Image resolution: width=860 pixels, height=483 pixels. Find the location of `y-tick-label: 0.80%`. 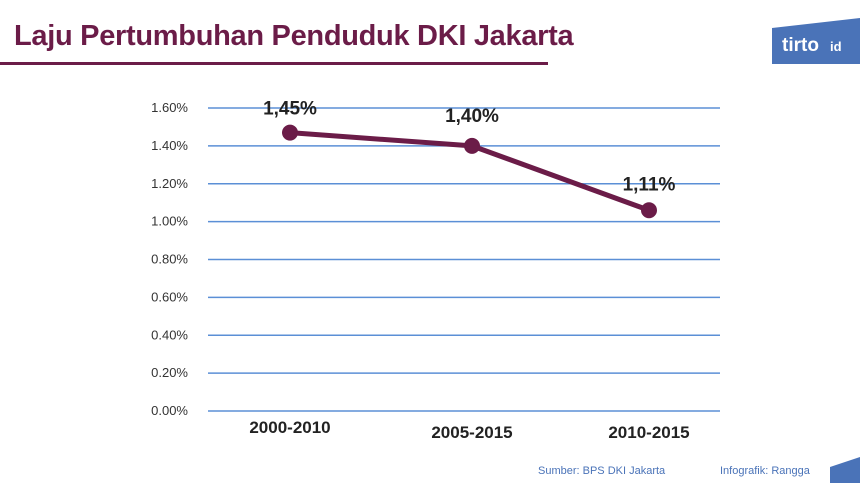

y-tick-label: 0.80% is located at coordinates (169, 259).